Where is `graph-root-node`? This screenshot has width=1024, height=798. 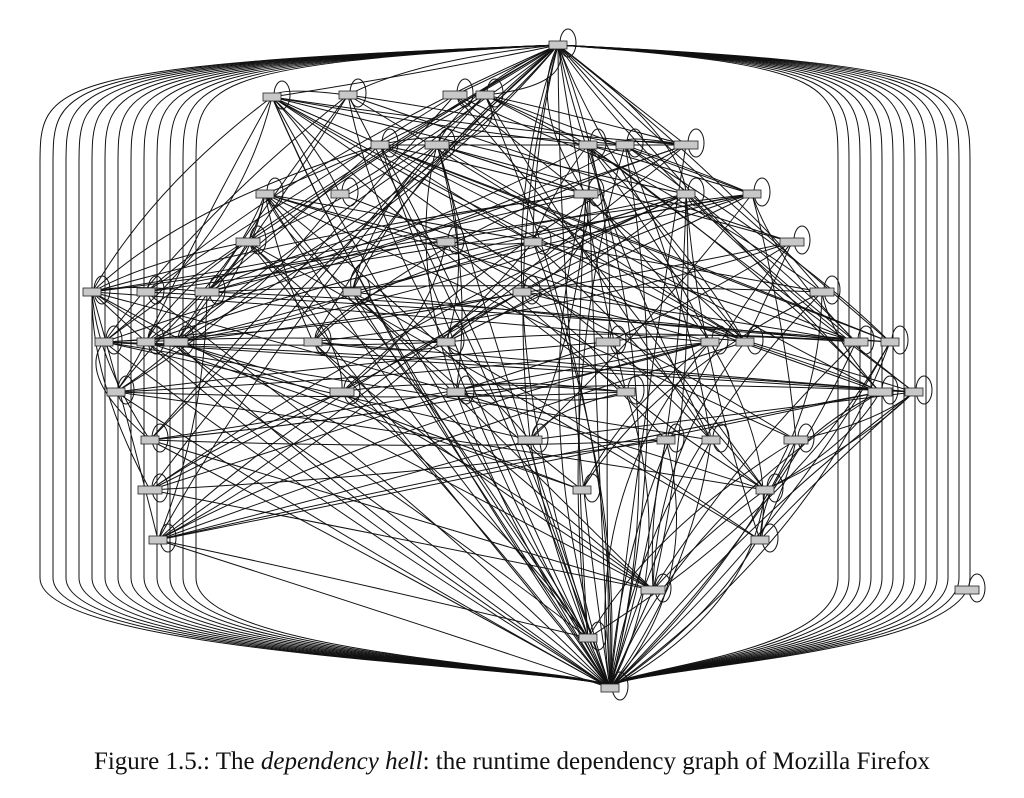 graph-root-node is located at coordinates (558, 45).